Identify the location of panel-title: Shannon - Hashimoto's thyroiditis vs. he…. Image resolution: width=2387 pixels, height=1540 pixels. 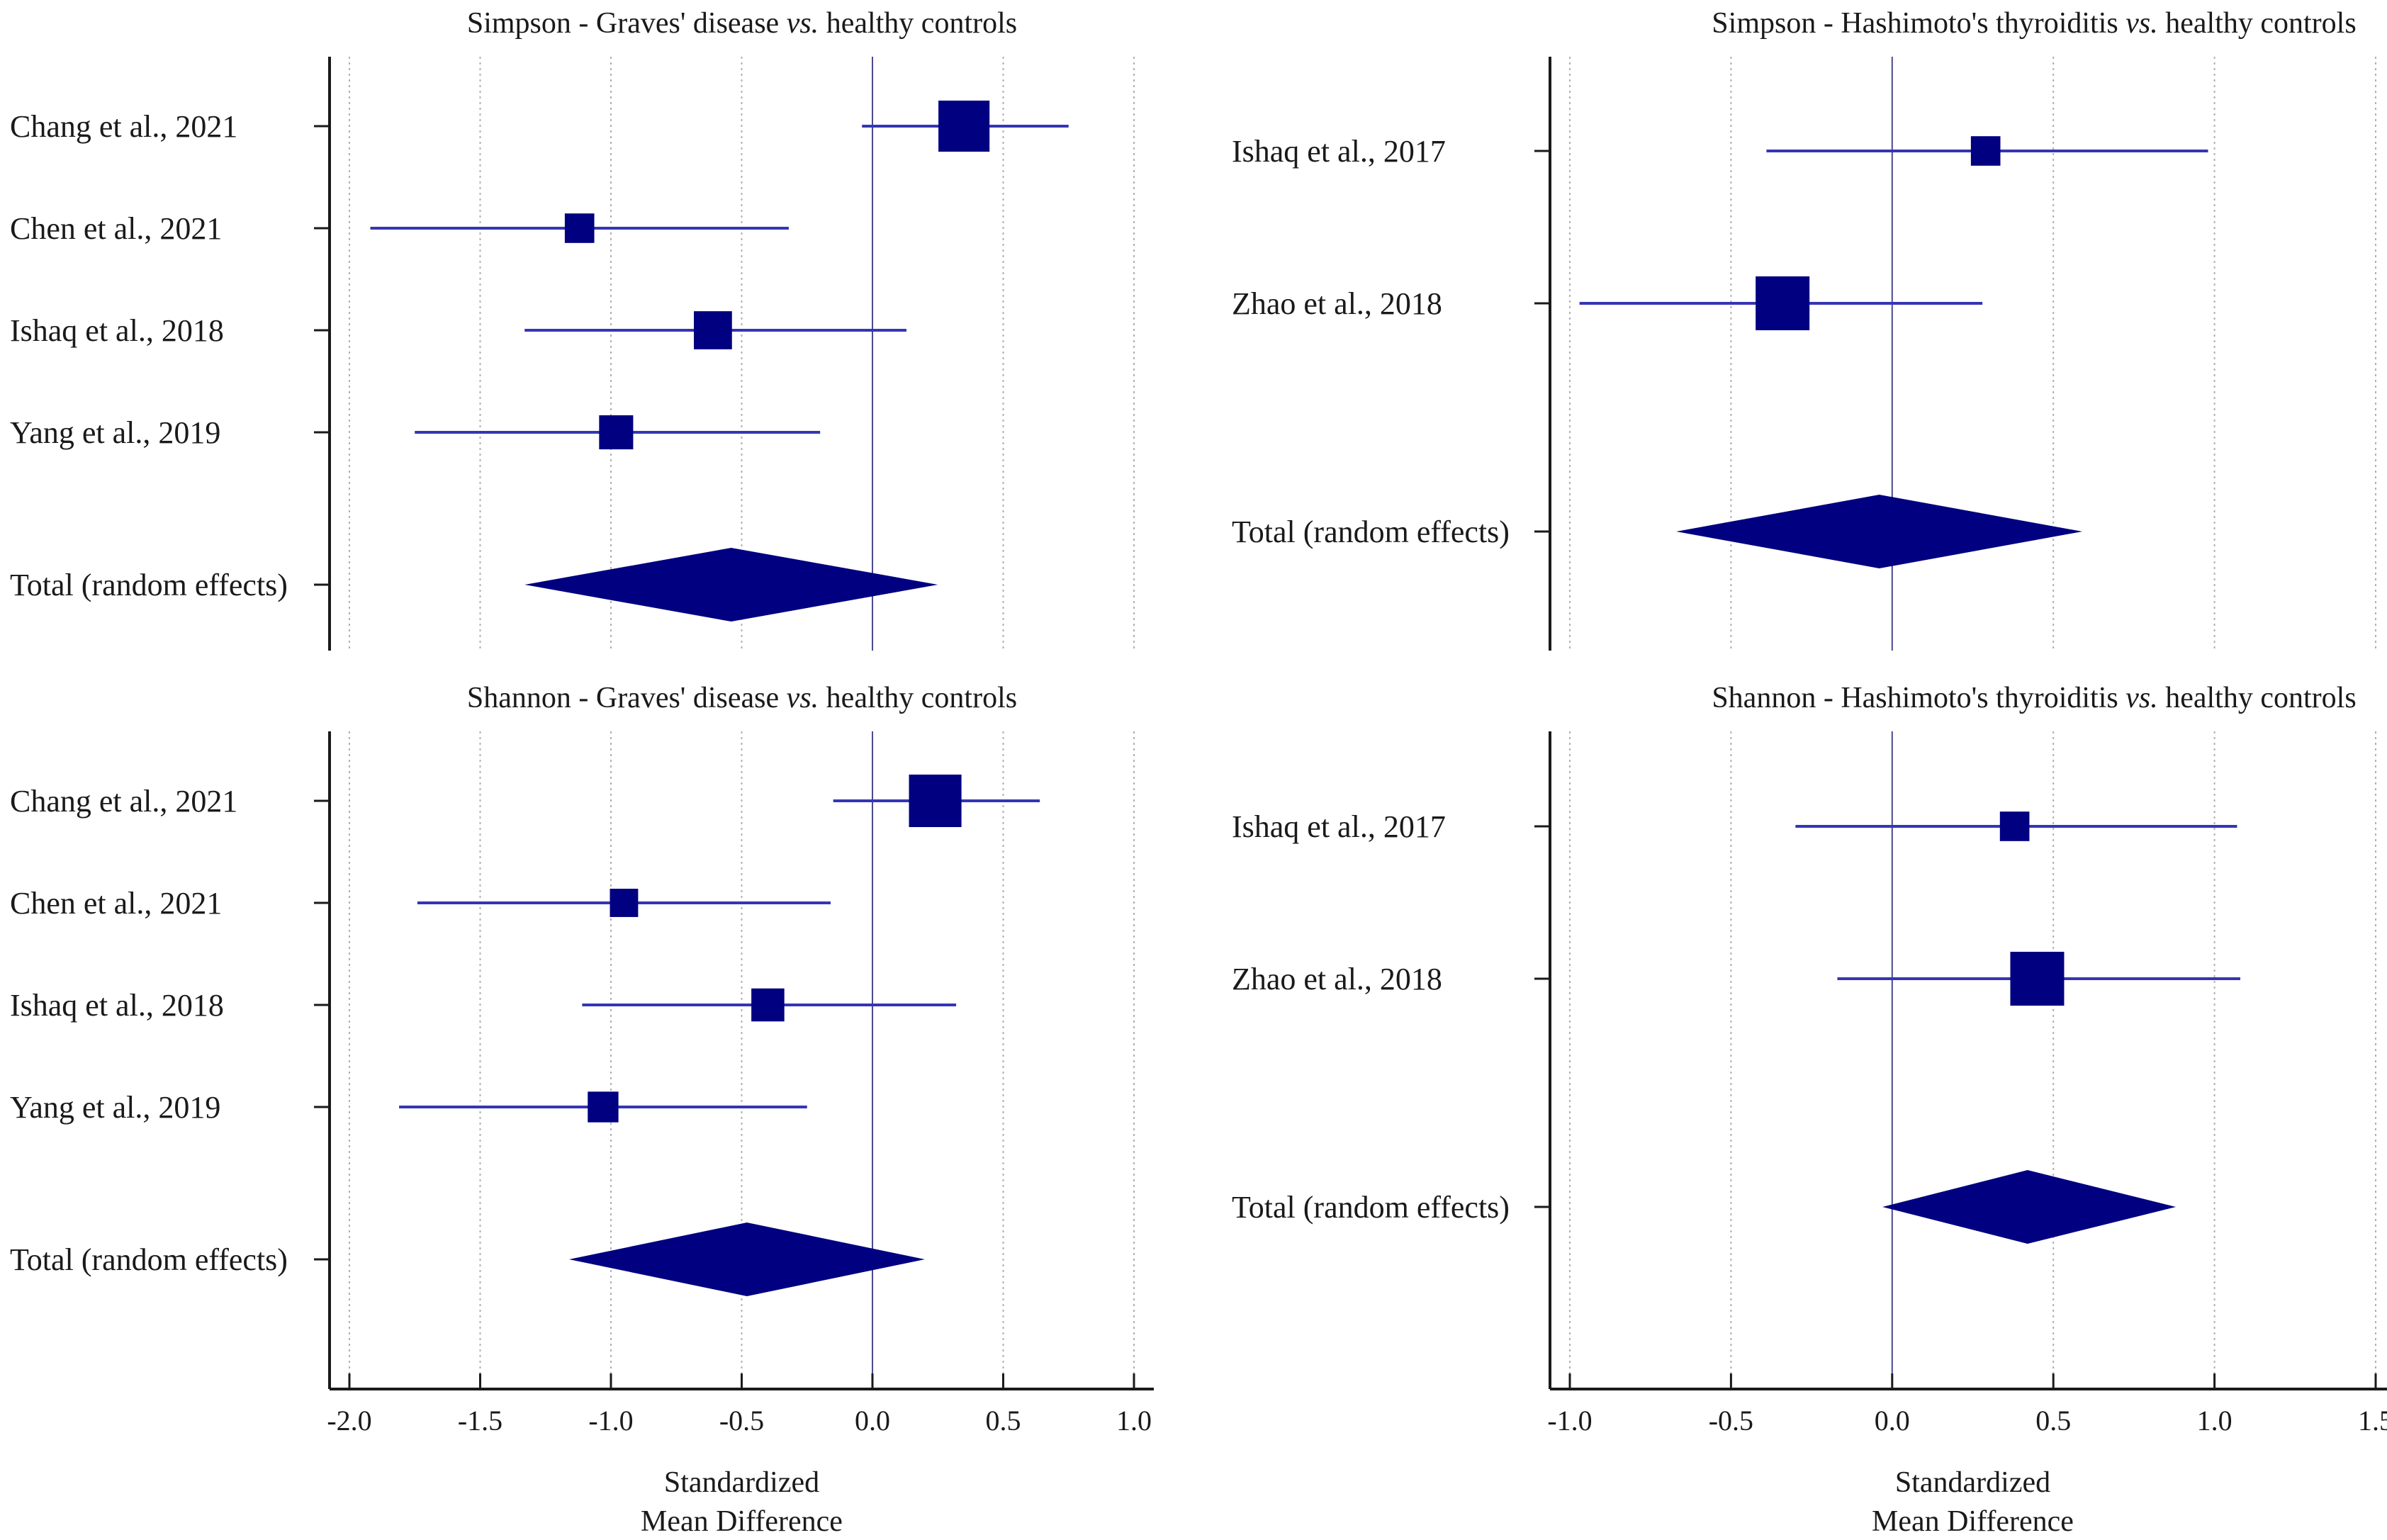
(2034, 698).